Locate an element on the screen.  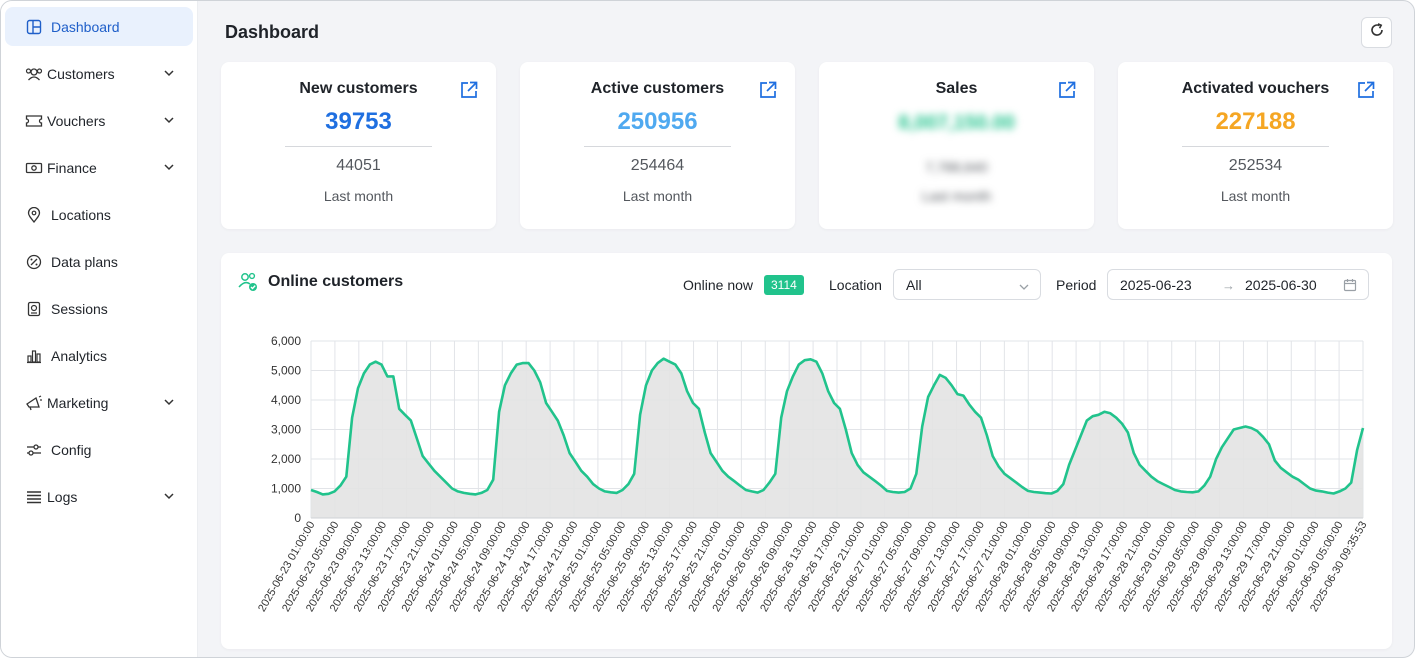
card-title: Activated vouchers is located at coordinates (1255, 88).